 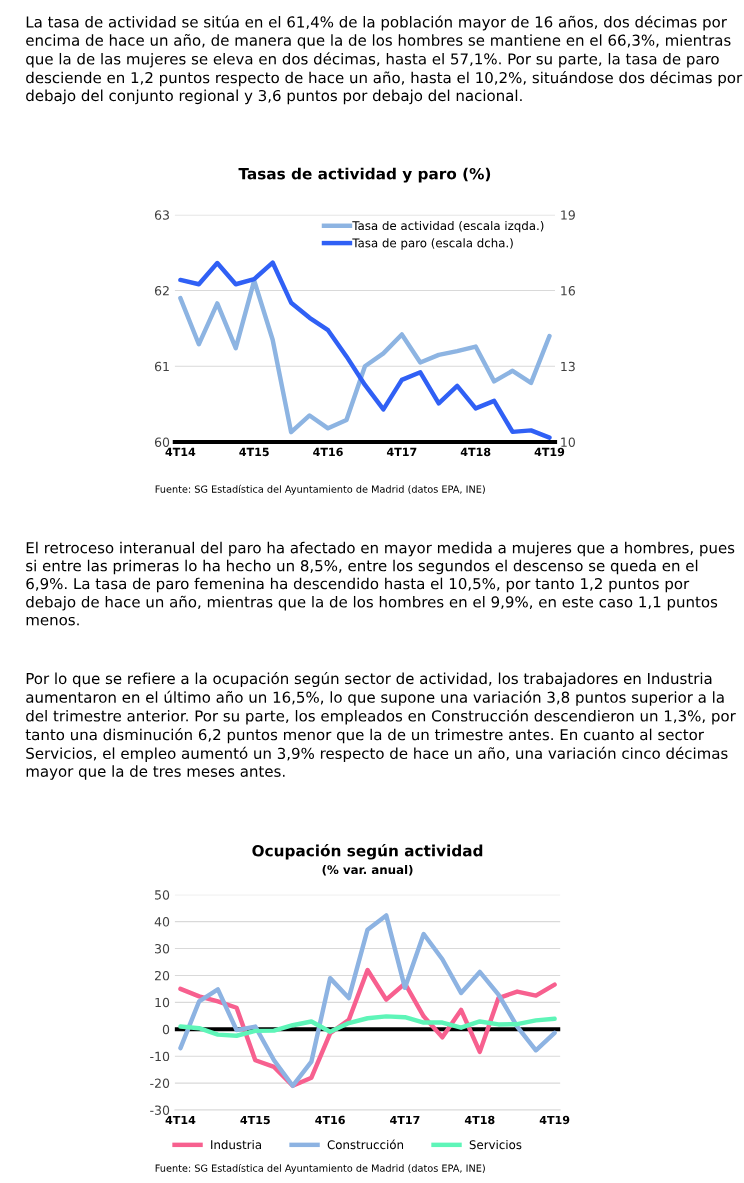 What do you see at coordinates (160, 1056) in the screenshot?
I see `y-tick-label: -10` at bounding box center [160, 1056].